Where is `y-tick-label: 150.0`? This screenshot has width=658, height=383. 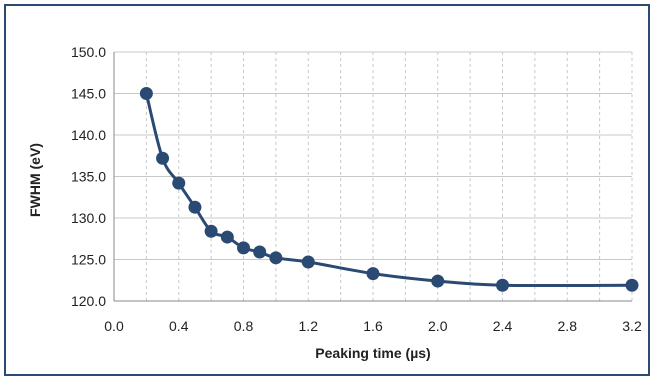
y-tick-label: 150.0 is located at coordinates (88, 52).